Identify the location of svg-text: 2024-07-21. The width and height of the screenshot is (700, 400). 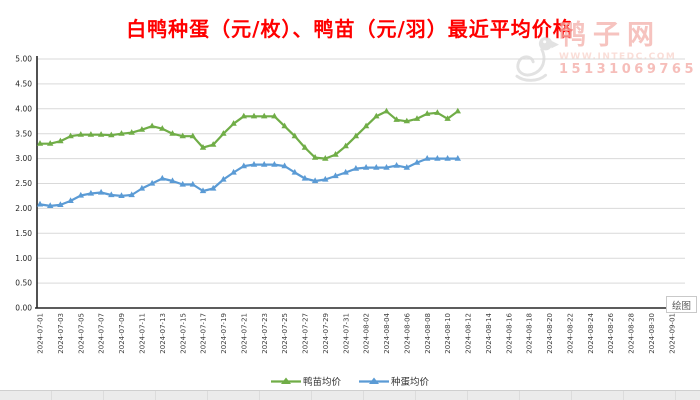
(244, 333).